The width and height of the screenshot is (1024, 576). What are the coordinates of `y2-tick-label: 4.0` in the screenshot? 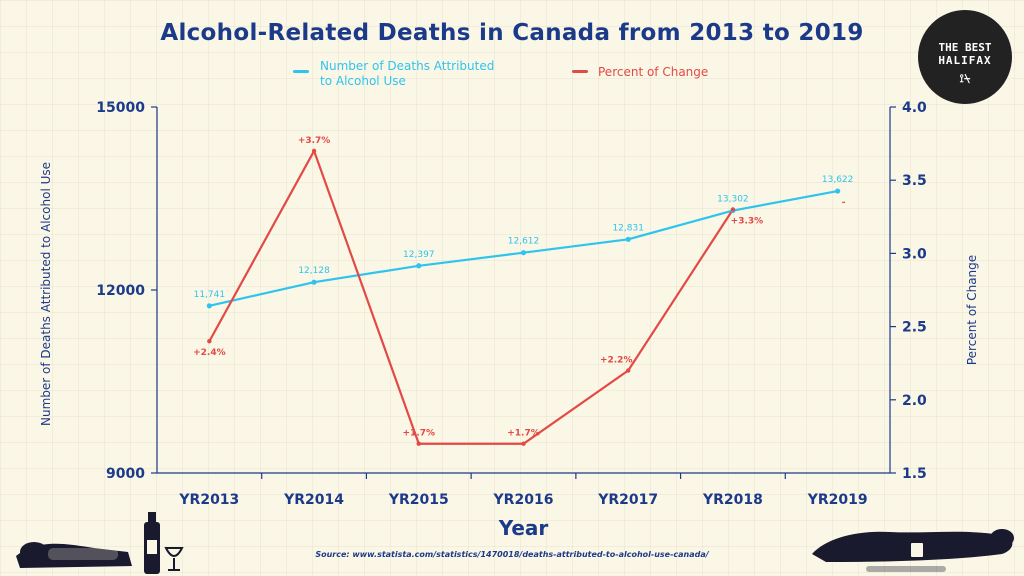 It's located at (914, 108).